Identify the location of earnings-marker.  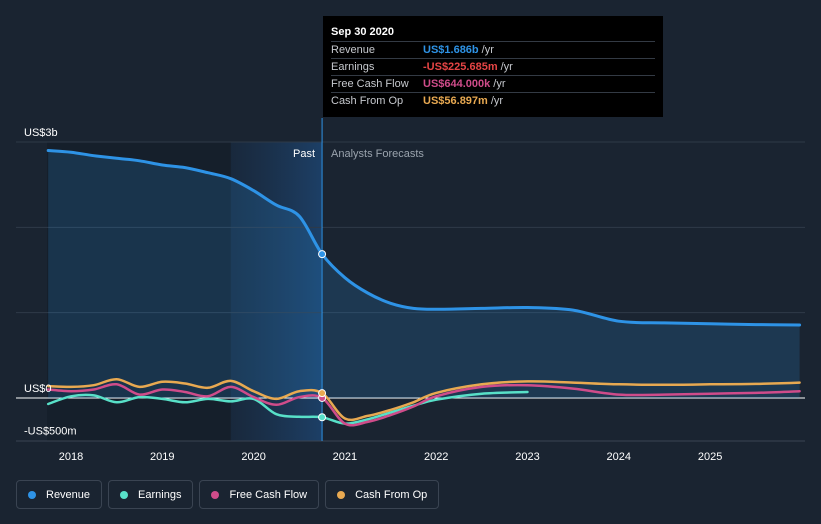
(322, 417).